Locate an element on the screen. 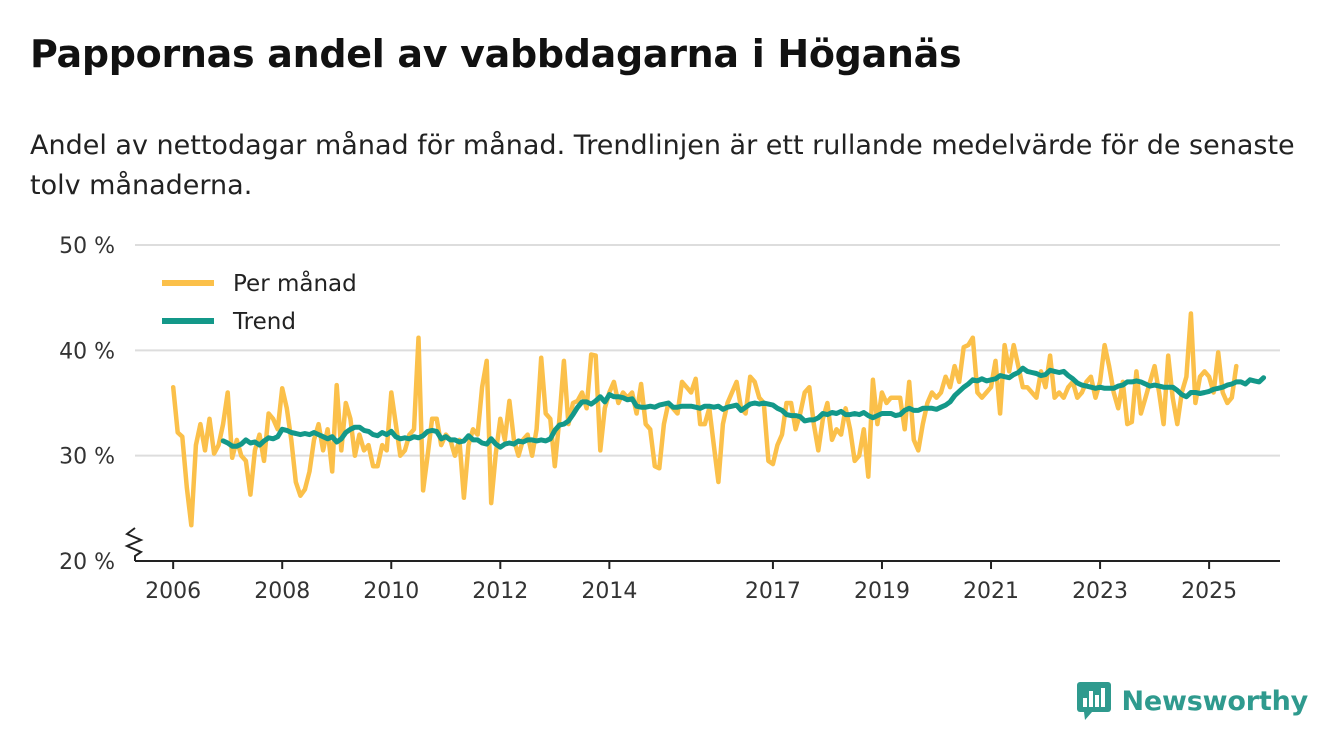  chart-title: Pappornas andel av vabbdagarna i Höganäs is located at coordinates (496, 54).